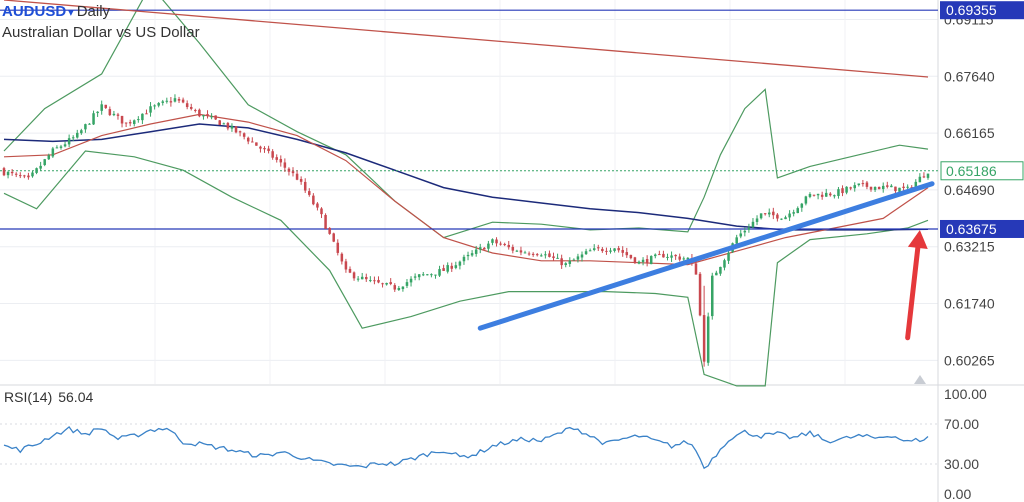  What do you see at coordinates (913, 293) in the screenshot?
I see `arrow-up-icon` at bounding box center [913, 293].